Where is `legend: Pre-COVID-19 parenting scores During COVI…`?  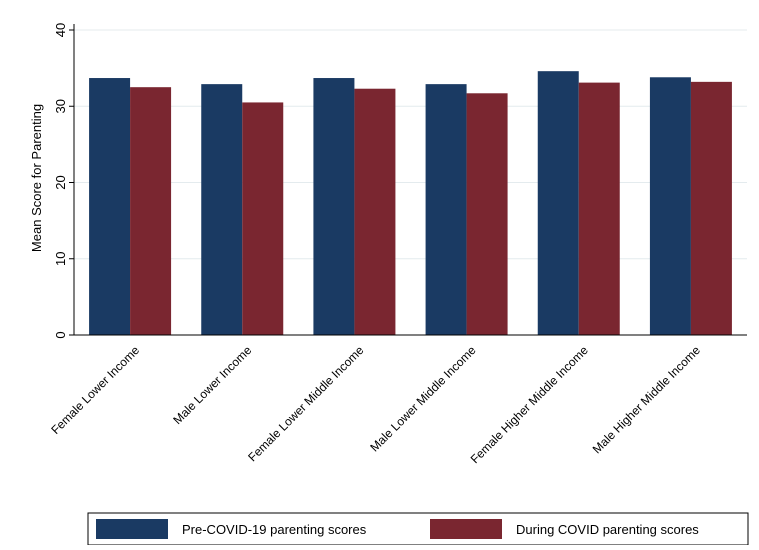 legend: Pre-COVID-19 parenting scores During COVI… is located at coordinates (418, 529).